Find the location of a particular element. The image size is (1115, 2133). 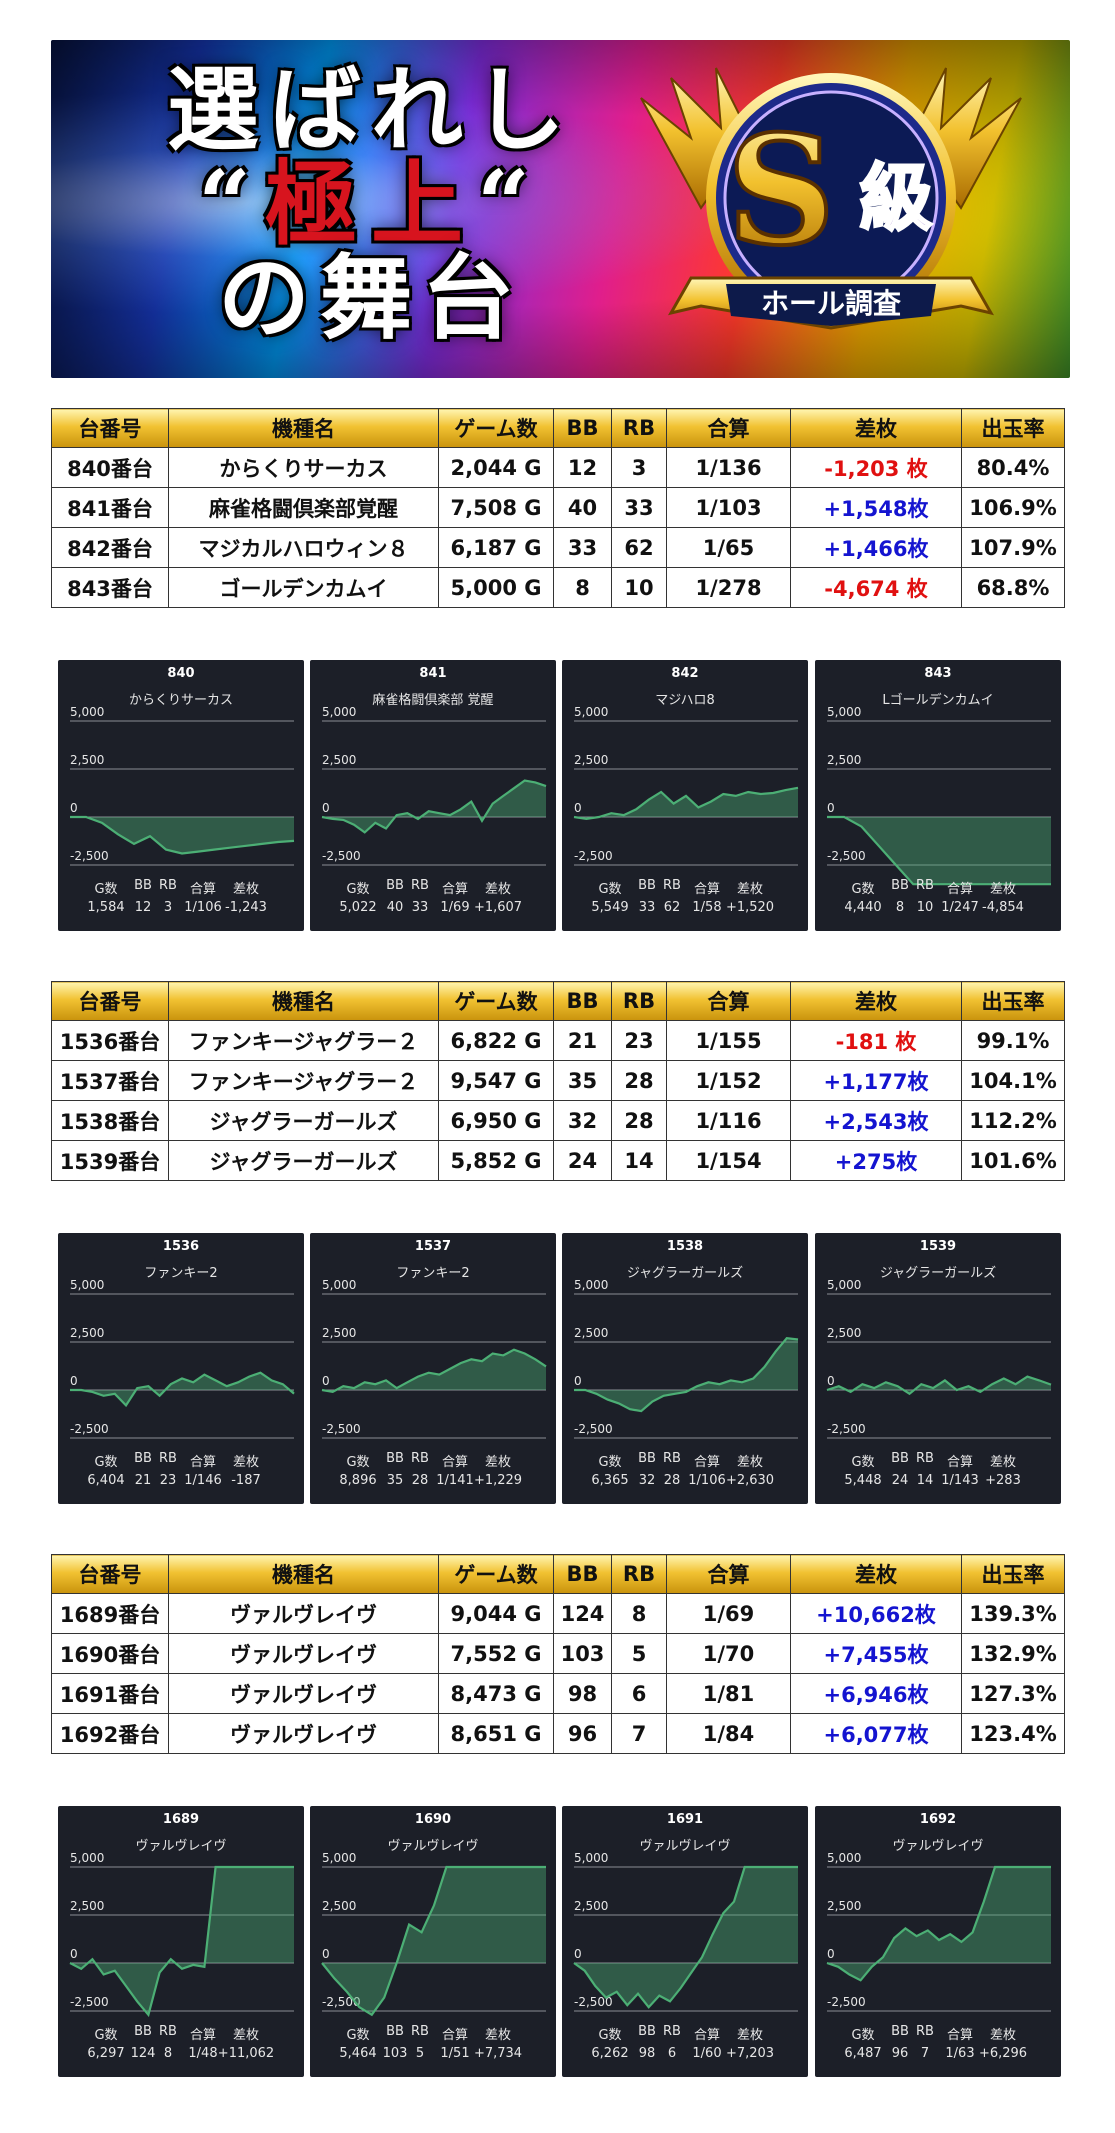

stat-value: 1/247 is located at coordinates (960, 907).